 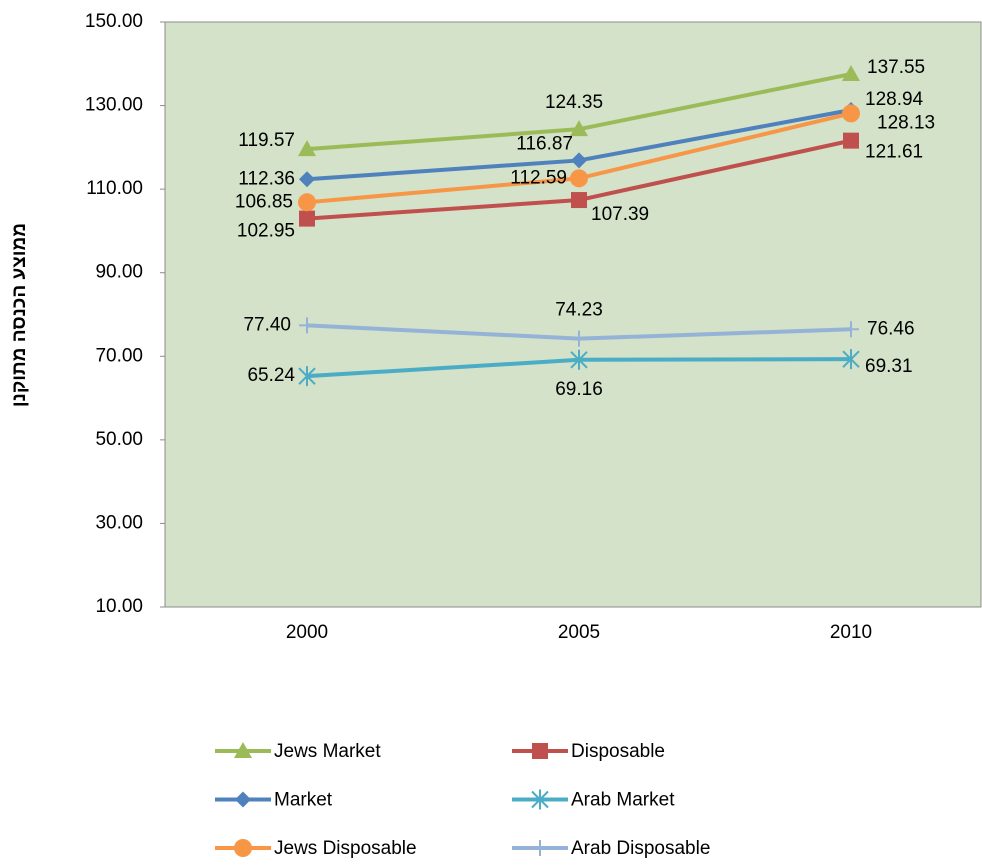 What do you see at coordinates (119, 439) in the screenshot?
I see `y-tick-label: 50.00` at bounding box center [119, 439].